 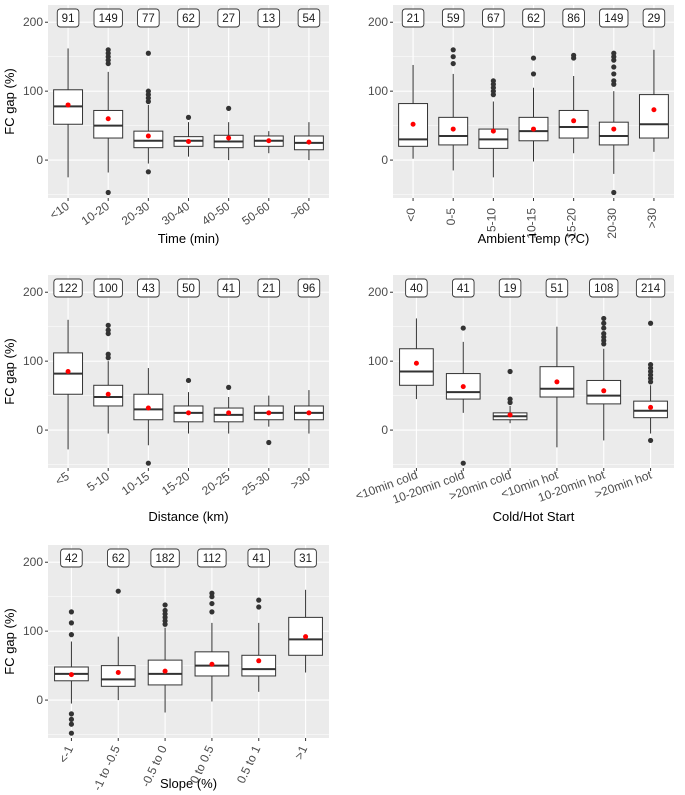 I want to click on count-label: 100, so click(x=108, y=289).